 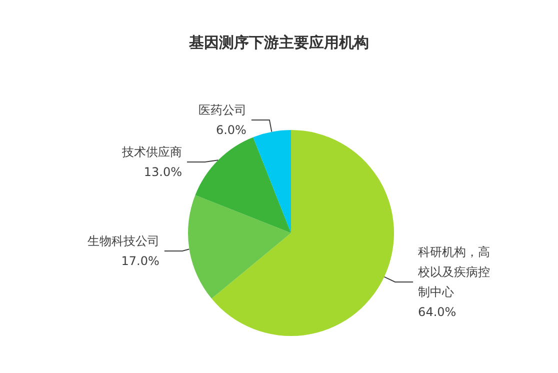 What do you see at coordinates (140, 261) in the screenshot?
I see `data-label: 17.0%` at bounding box center [140, 261].